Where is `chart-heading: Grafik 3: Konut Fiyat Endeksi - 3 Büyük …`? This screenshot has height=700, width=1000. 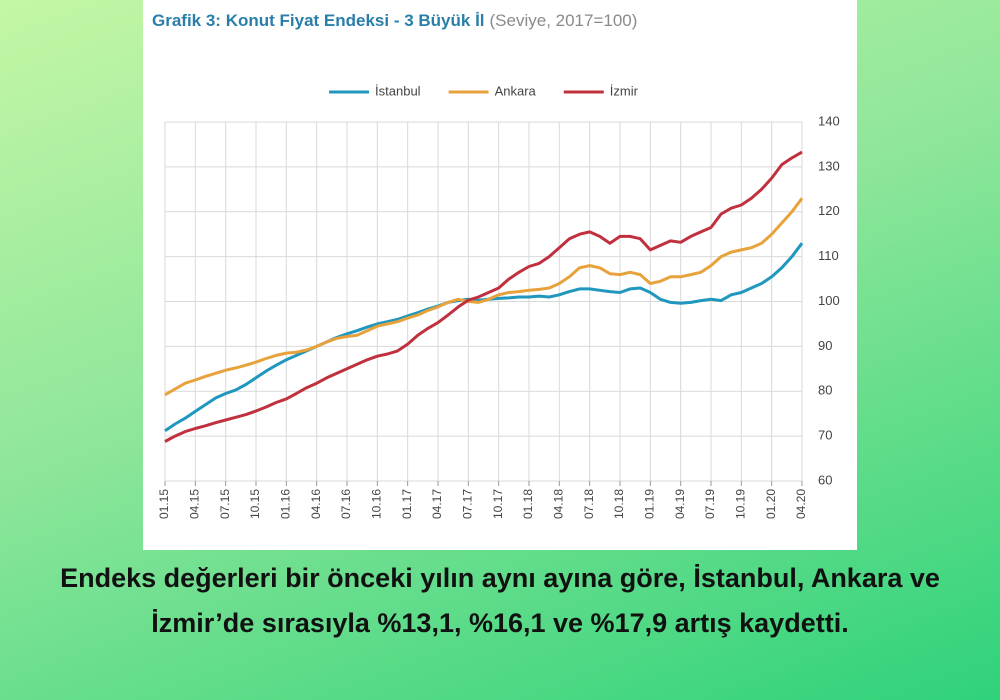
chart-heading: Grafik 3: Konut Fiyat Endeksi - 3 Büyük … is located at coordinates (394, 20).